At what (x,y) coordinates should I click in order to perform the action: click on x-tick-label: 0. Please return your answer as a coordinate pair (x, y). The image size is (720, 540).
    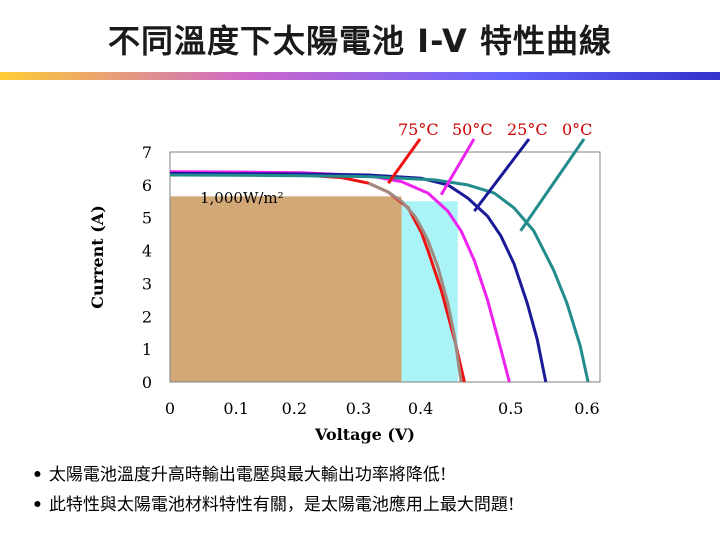
    Looking at the image, I should click on (170, 408).